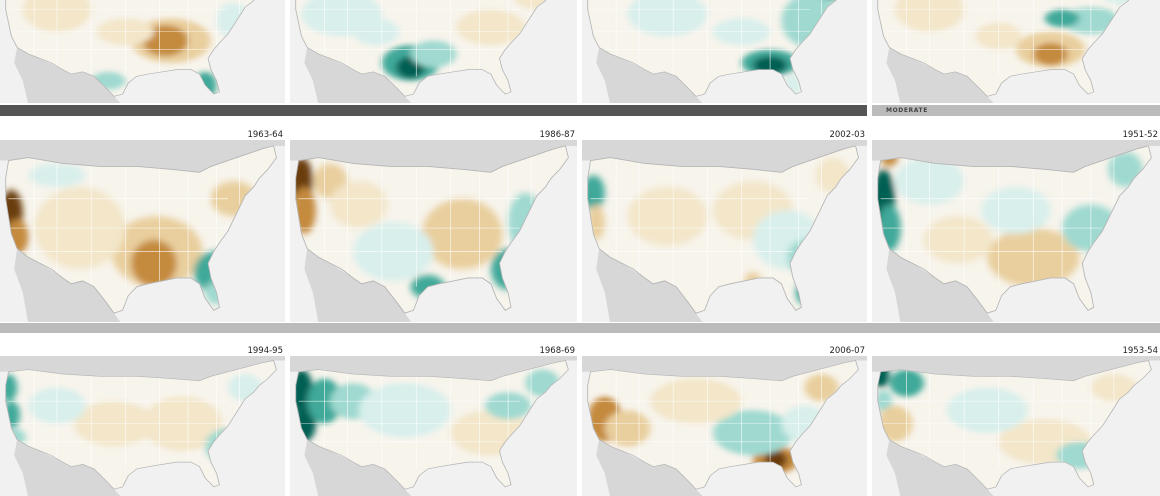  I want to click on season-year-label: 1994-95, so click(265, 351).